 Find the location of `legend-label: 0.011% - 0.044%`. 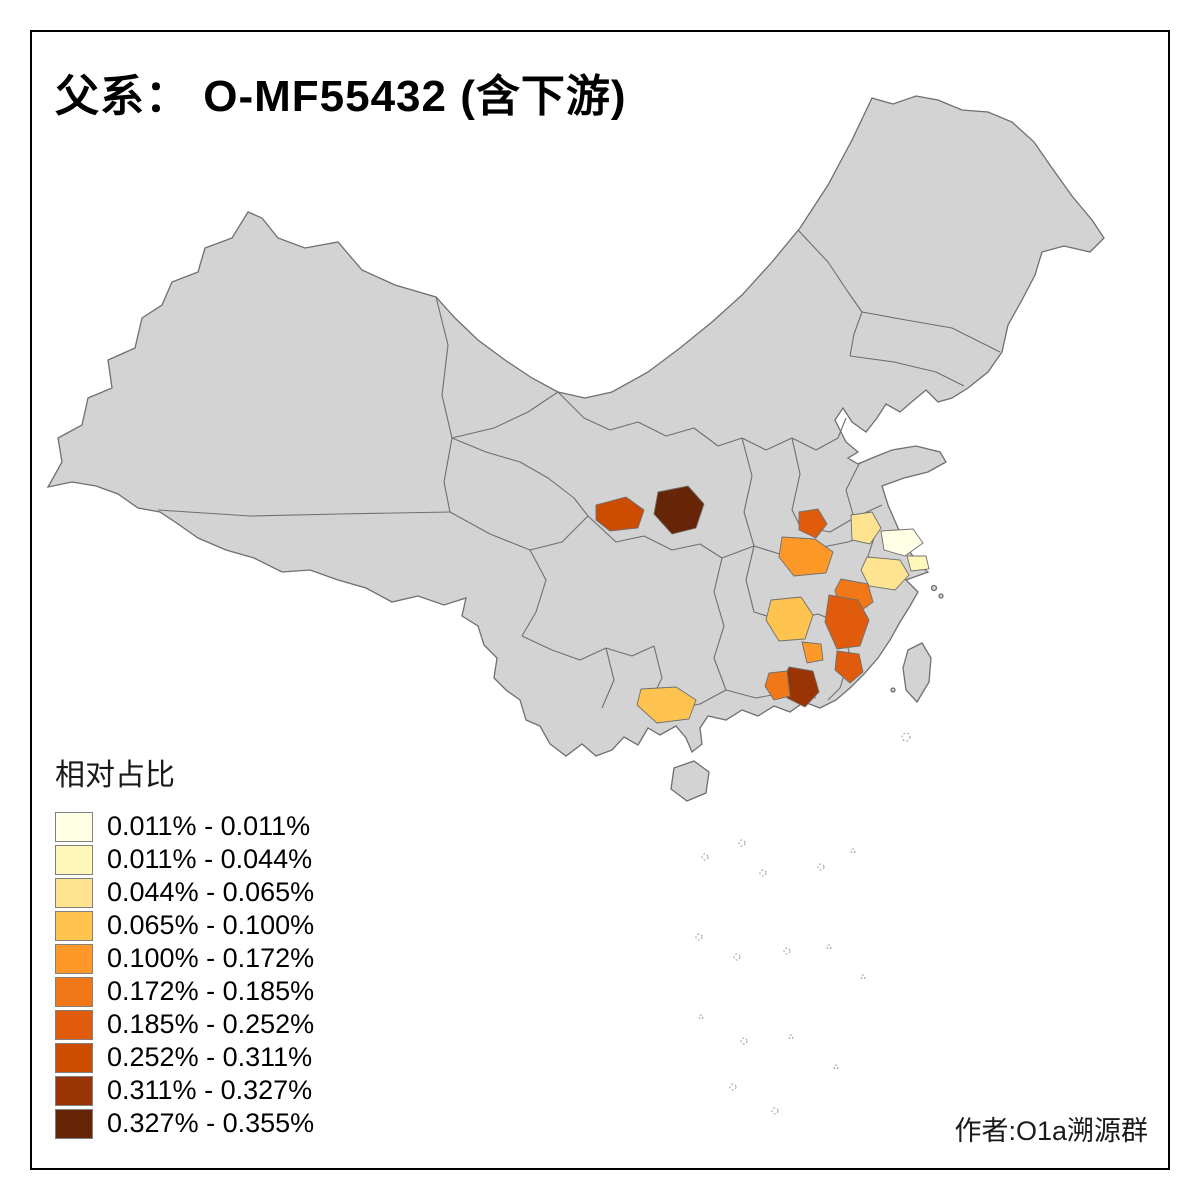

legend-label: 0.011% - 0.044% is located at coordinates (210, 859).